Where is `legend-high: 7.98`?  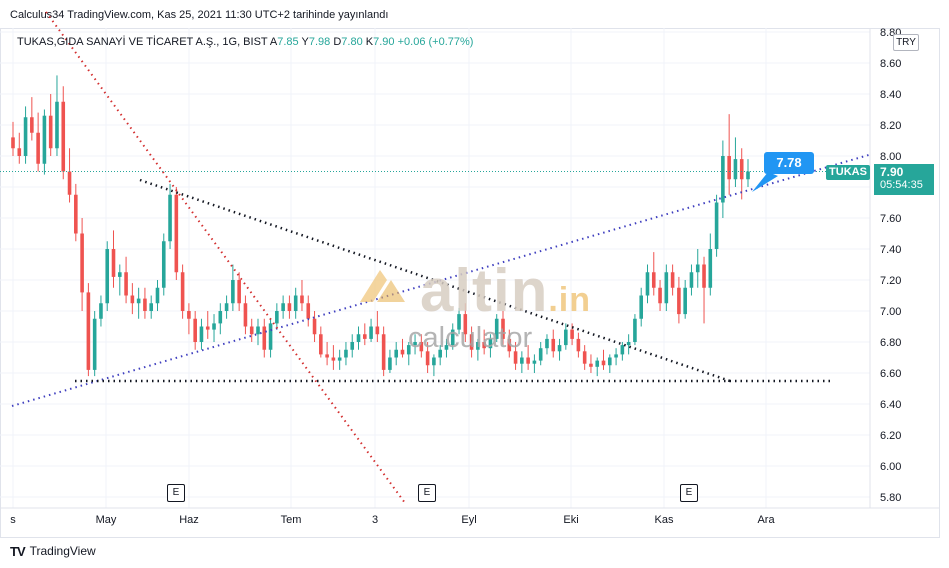 legend-high: 7.98 is located at coordinates (319, 42).